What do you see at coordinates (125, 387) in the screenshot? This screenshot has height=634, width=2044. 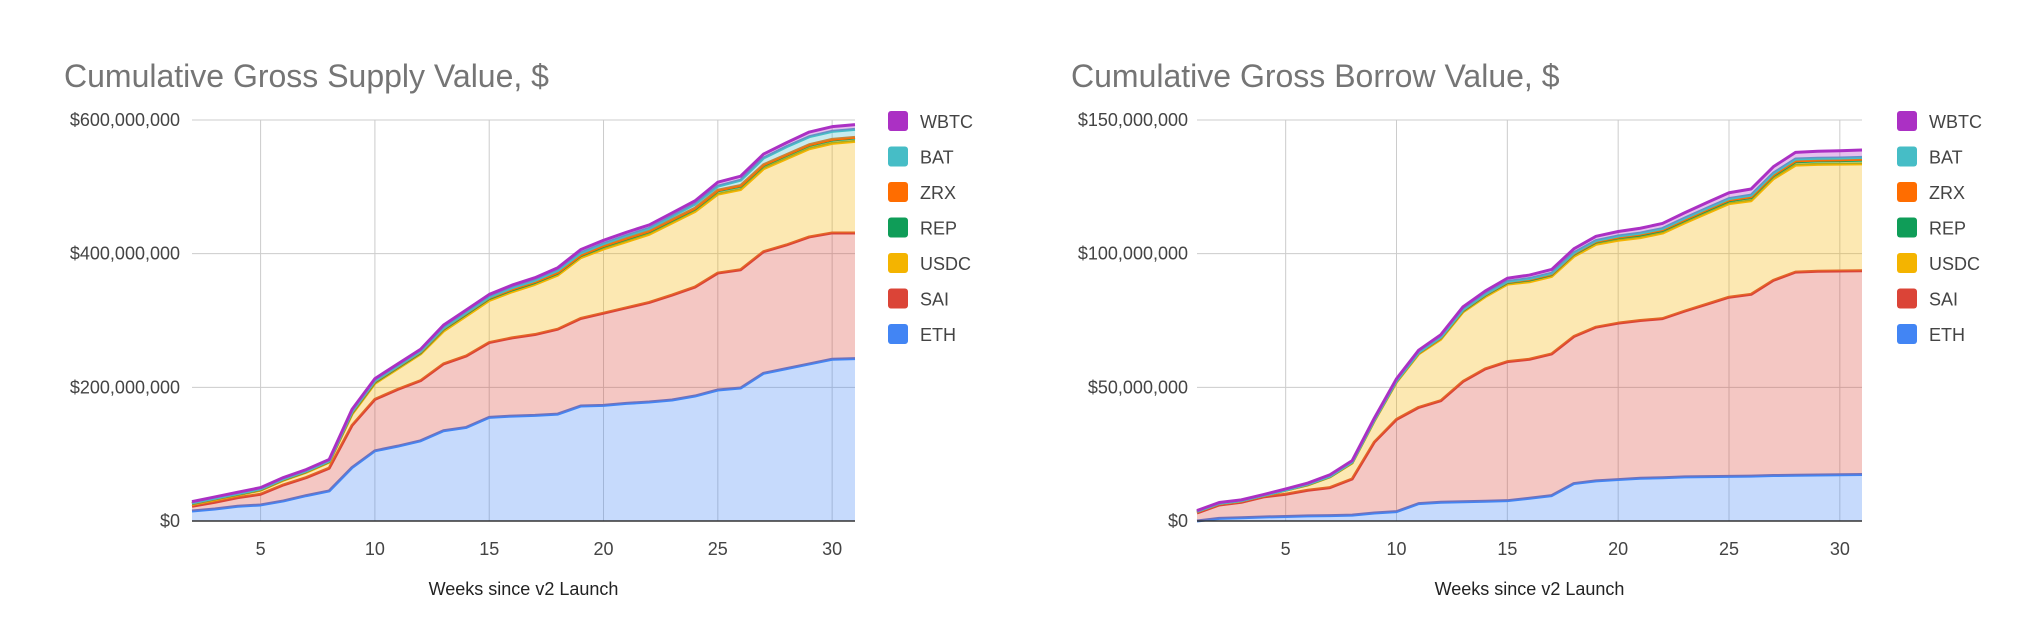 I see `supply-y-tick-label: $200,000,000` at bounding box center [125, 387].